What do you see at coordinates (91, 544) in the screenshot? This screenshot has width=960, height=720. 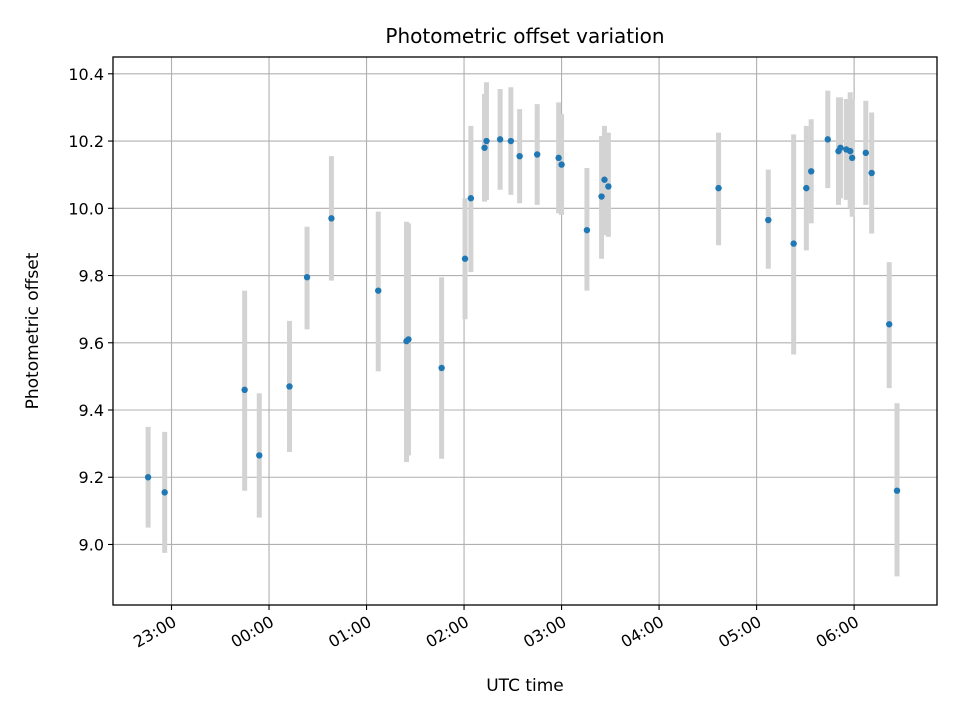 I see `y-tick-label: 9.0` at bounding box center [91, 544].